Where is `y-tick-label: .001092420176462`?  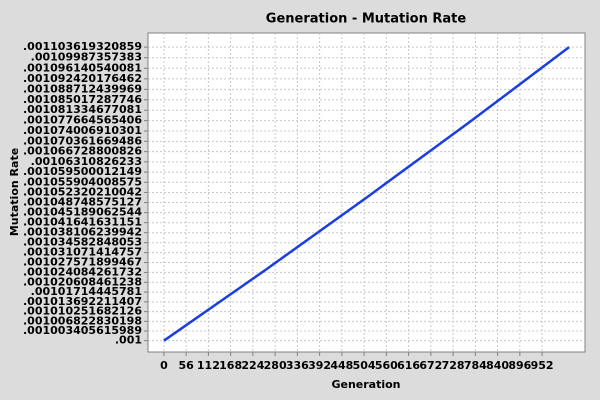 y-tick-label: .001092420176462 is located at coordinates (82, 78).